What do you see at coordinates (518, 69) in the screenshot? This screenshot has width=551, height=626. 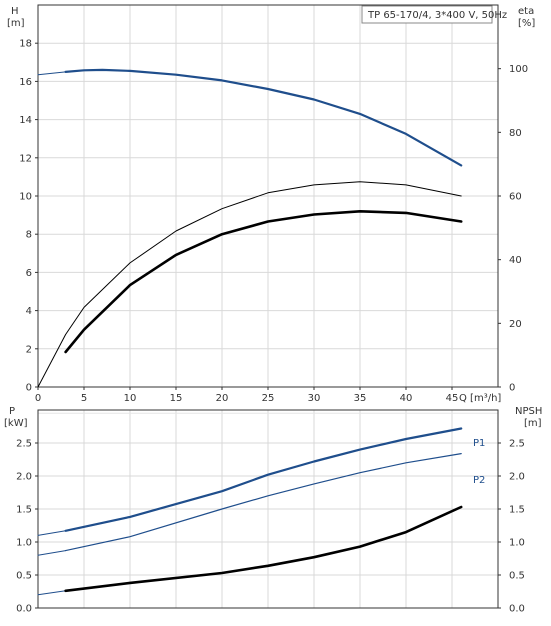 I see `top-right-tick-label-5: 100` at bounding box center [518, 69].